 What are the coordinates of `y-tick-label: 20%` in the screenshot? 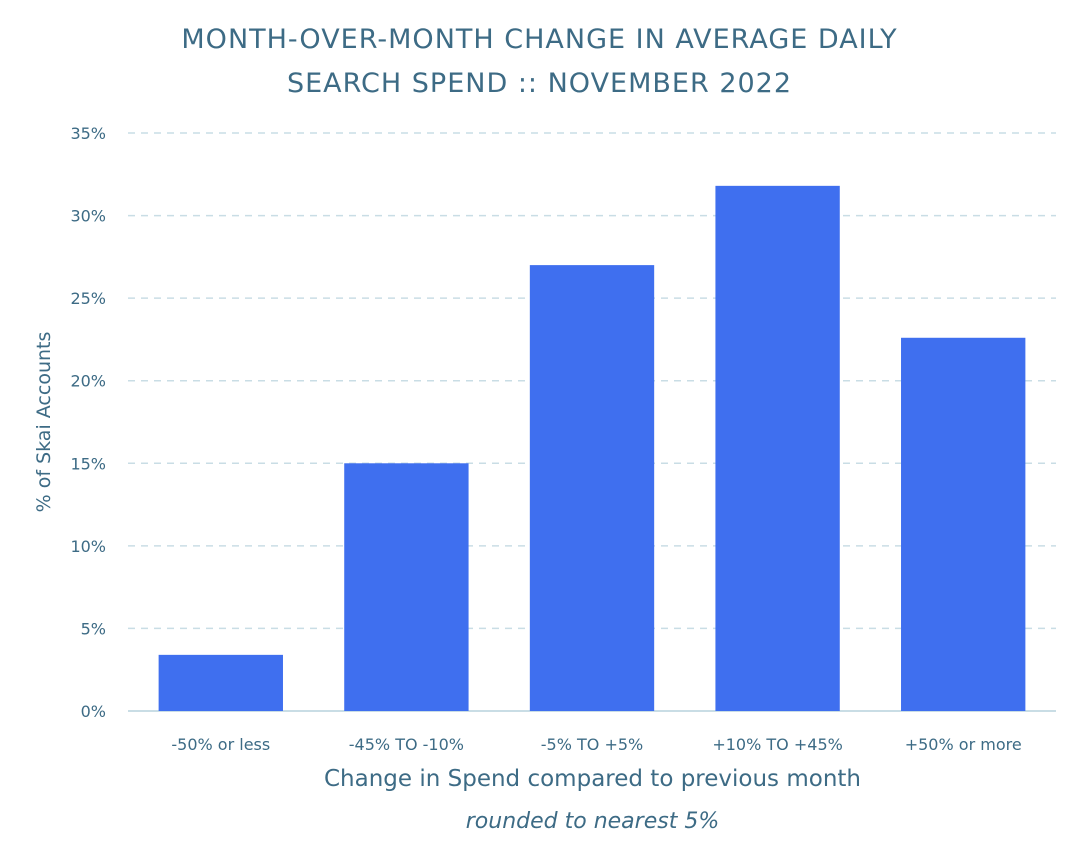 It's located at (88, 381).